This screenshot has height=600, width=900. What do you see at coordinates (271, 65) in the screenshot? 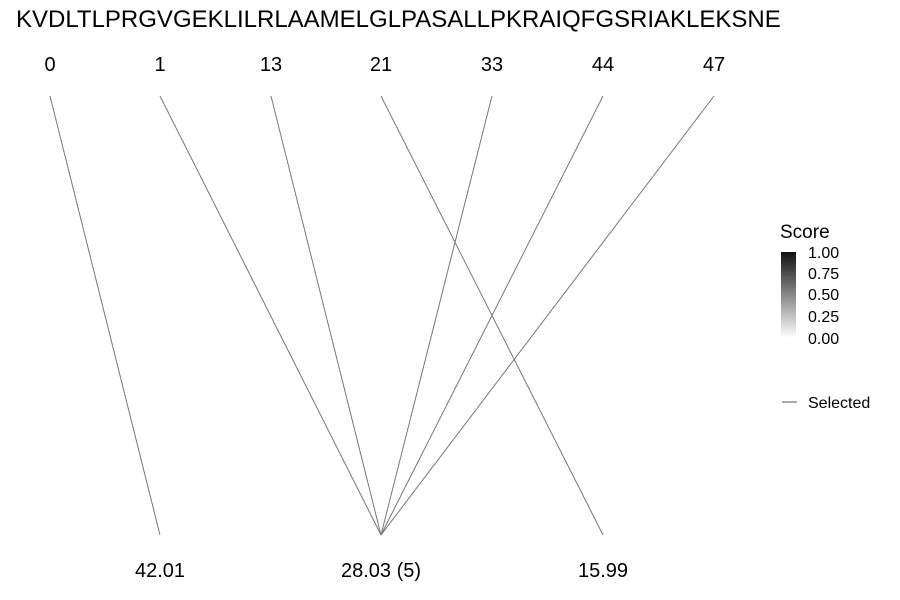
I see `position-label: 13` at bounding box center [271, 65].